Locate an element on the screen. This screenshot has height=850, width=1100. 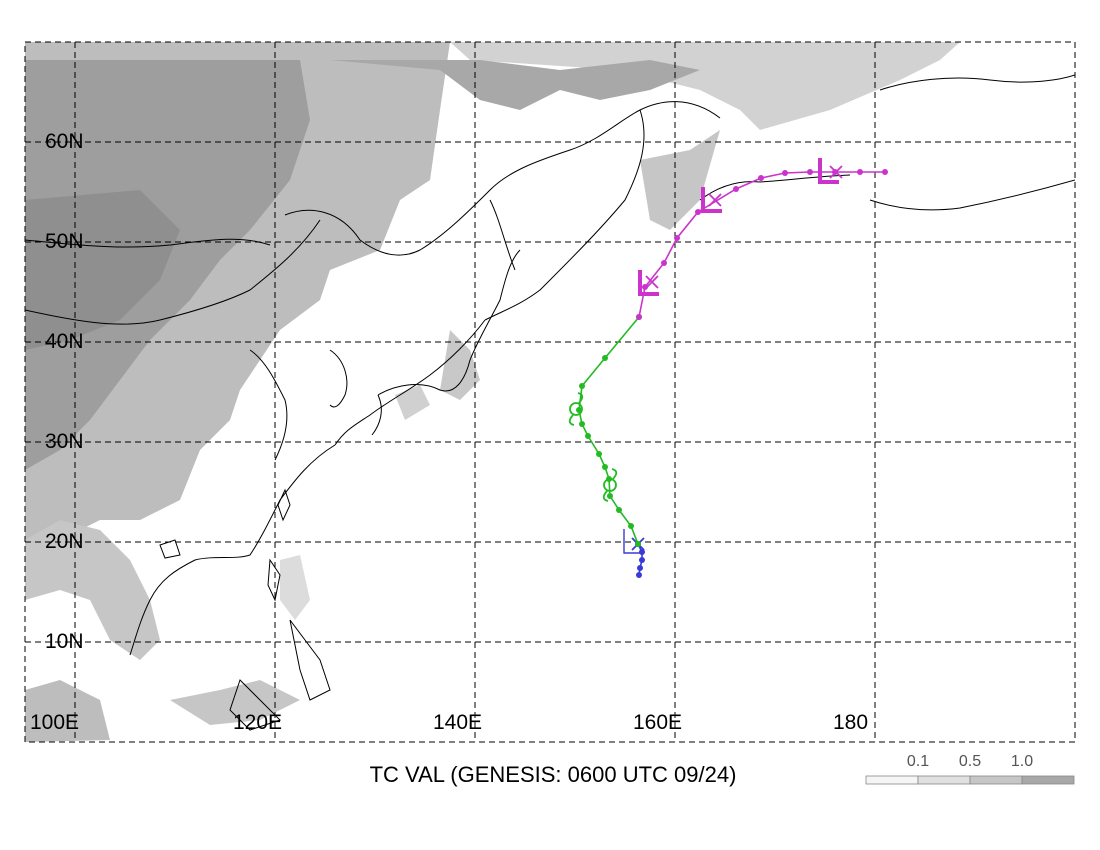
lon-labels: 100E 120E 140E 160E 180 is located at coordinates (449, 722).